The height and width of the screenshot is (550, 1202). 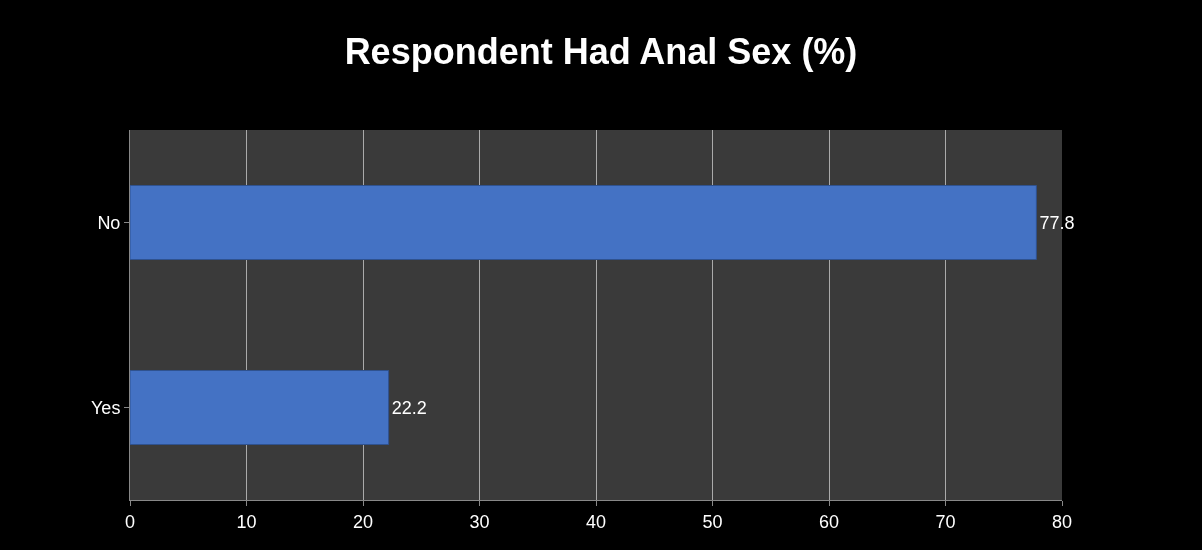 What do you see at coordinates (1062, 521) in the screenshot?
I see `x-tick-label: 80` at bounding box center [1062, 521].